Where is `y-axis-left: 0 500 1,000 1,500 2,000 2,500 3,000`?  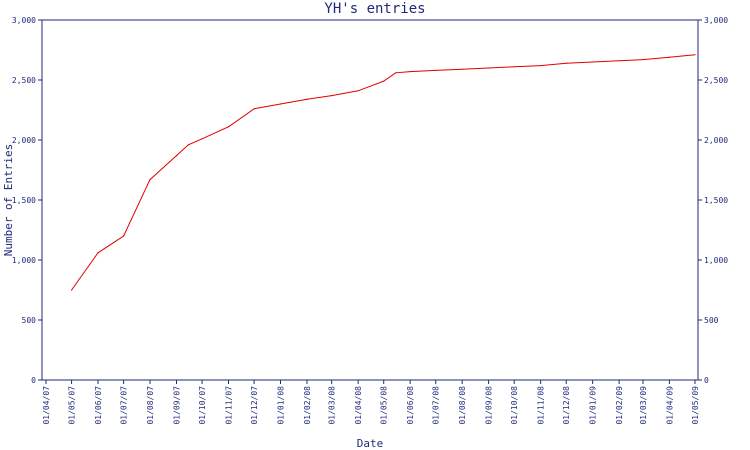 y-axis-left: 0 500 1,000 1,500 2,000 2,500 3,000 is located at coordinates (27, 200).